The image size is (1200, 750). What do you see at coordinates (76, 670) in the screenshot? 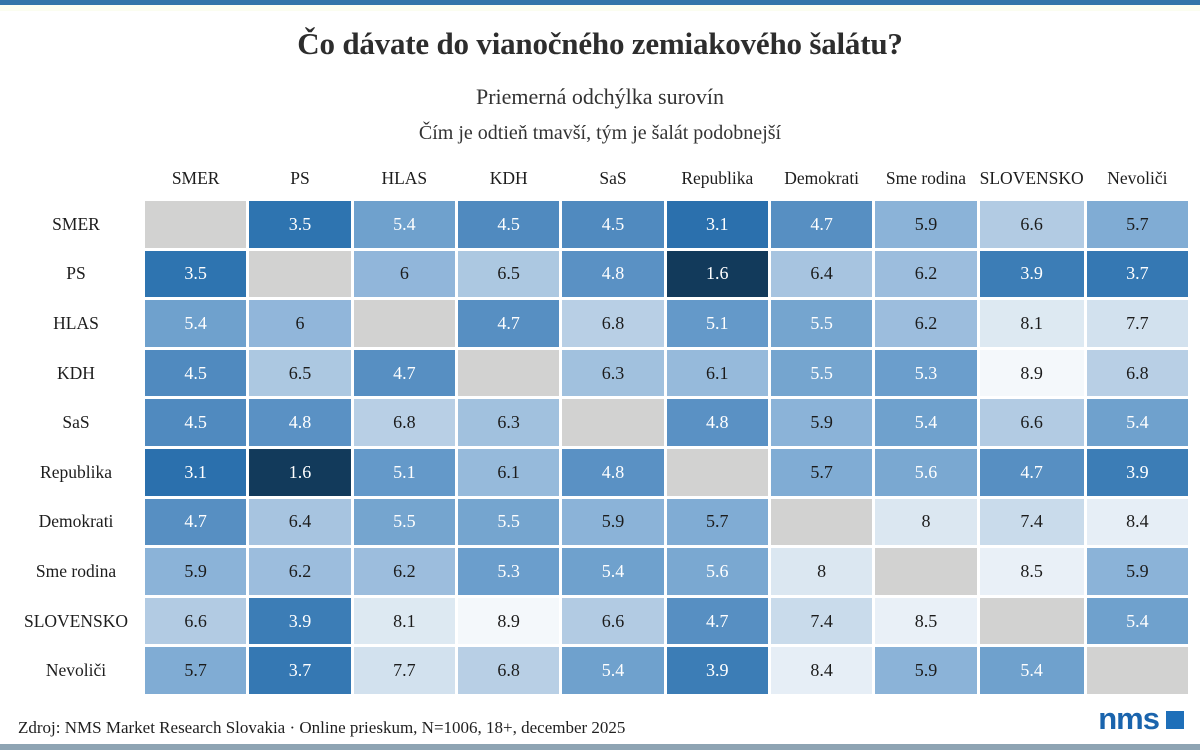
I see `row-label: Nevoliči` at bounding box center [76, 670].